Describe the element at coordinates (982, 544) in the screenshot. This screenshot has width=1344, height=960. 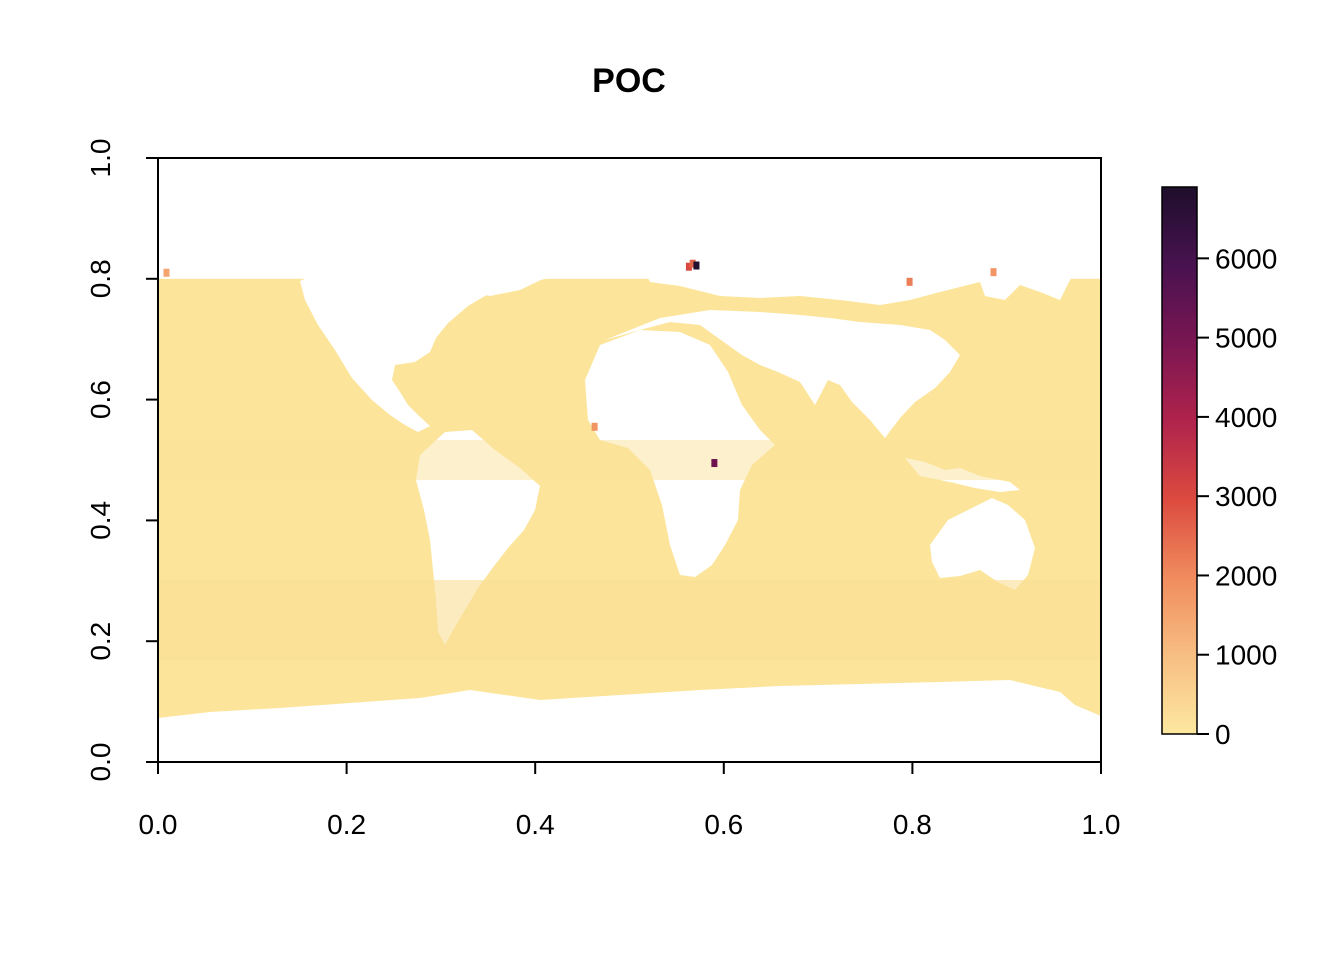
I see `australia-land` at that location.